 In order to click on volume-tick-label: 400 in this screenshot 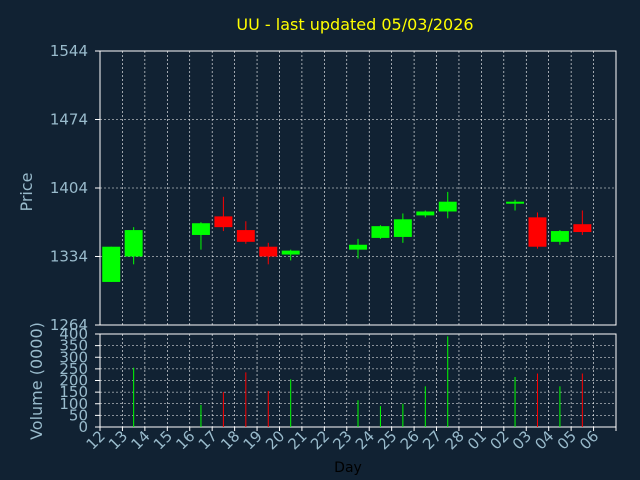, I will do `click(73, 334)`.